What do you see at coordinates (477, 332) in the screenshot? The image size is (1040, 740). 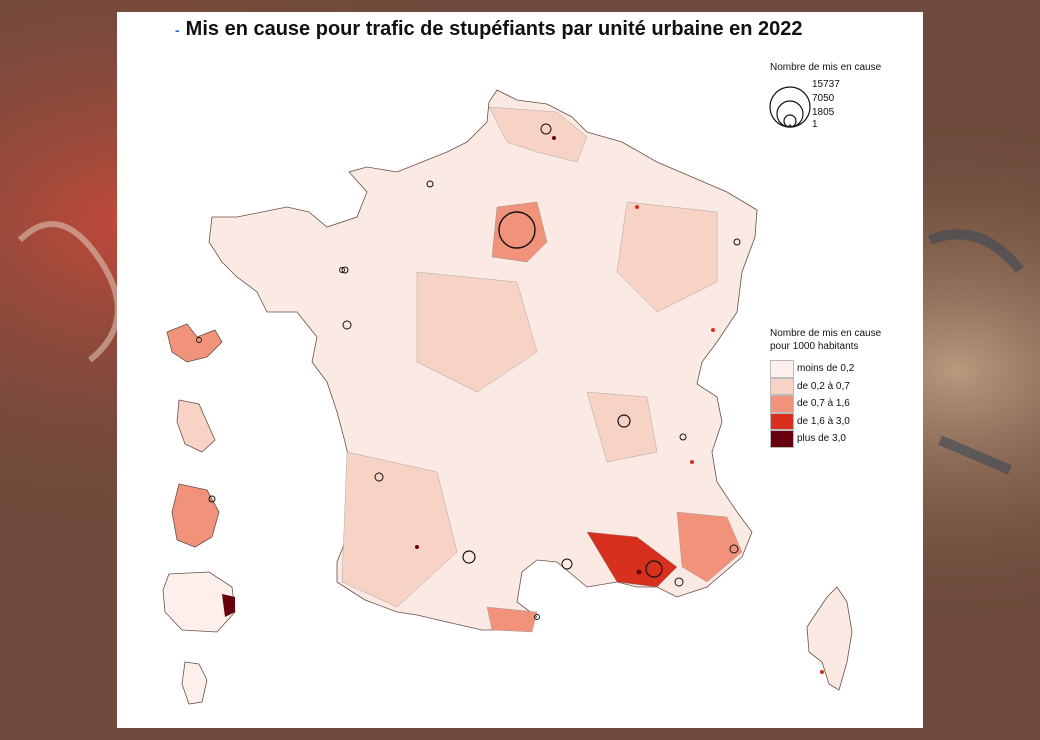 I see `zone-center` at bounding box center [477, 332].